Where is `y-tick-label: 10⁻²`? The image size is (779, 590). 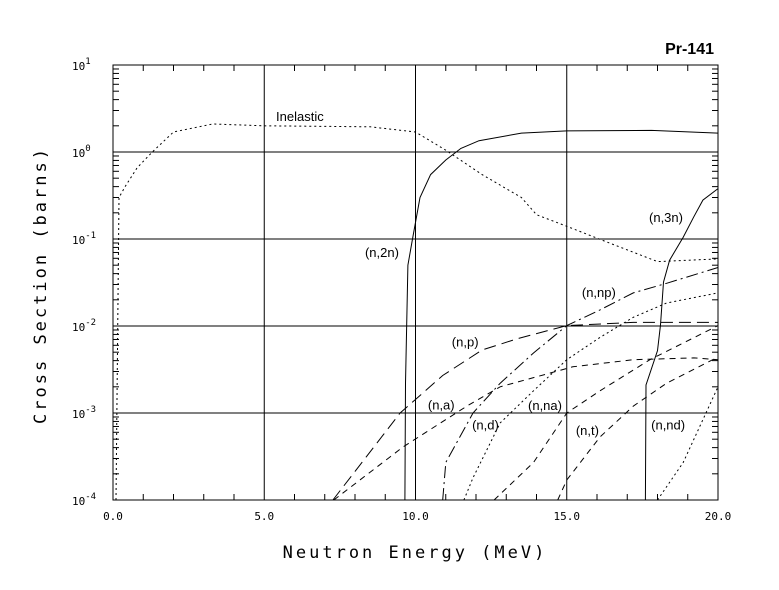
y-tick-label: 10⁻² is located at coordinates (84, 326).